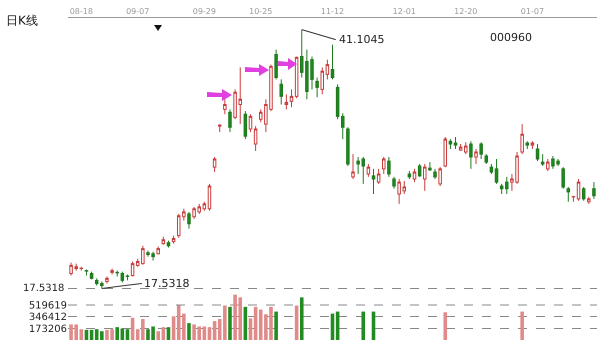  Describe the element at coordinates (532, 11) in the screenshot. I see `x-tick-label: 01-07` at that location.